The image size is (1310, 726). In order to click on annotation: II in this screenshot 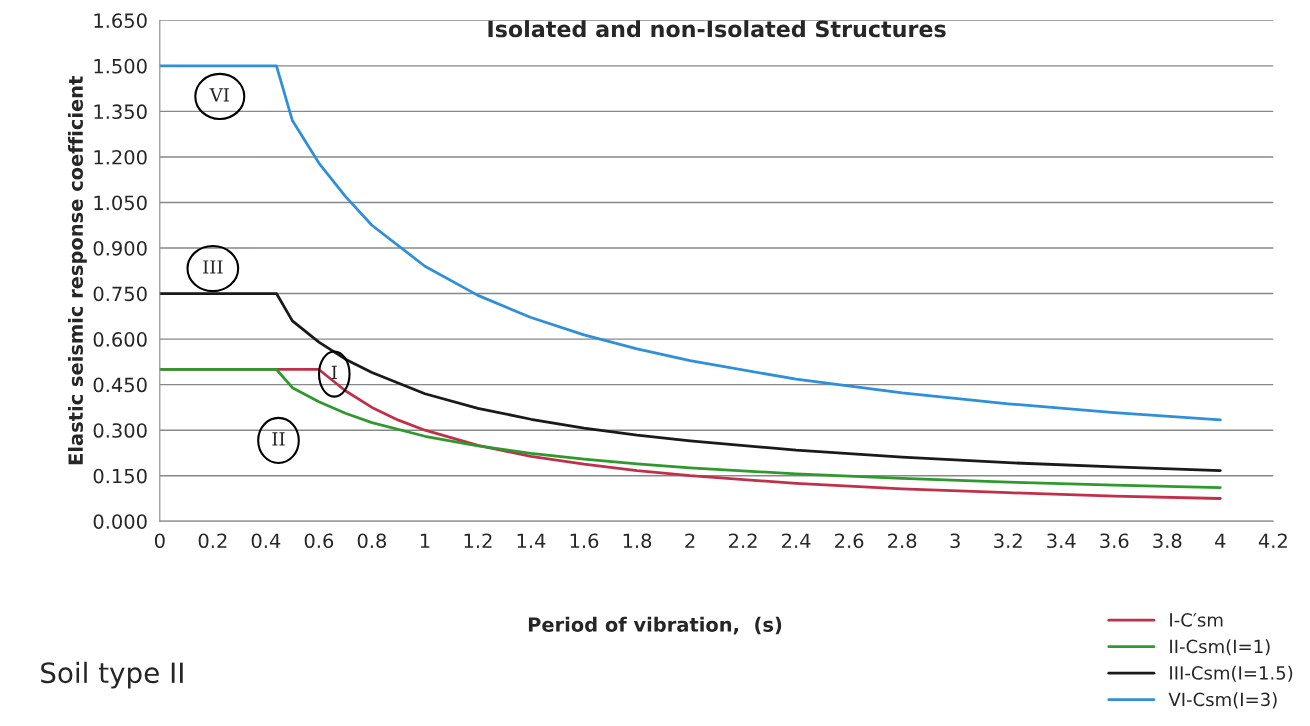, I will do `click(278, 439)`.